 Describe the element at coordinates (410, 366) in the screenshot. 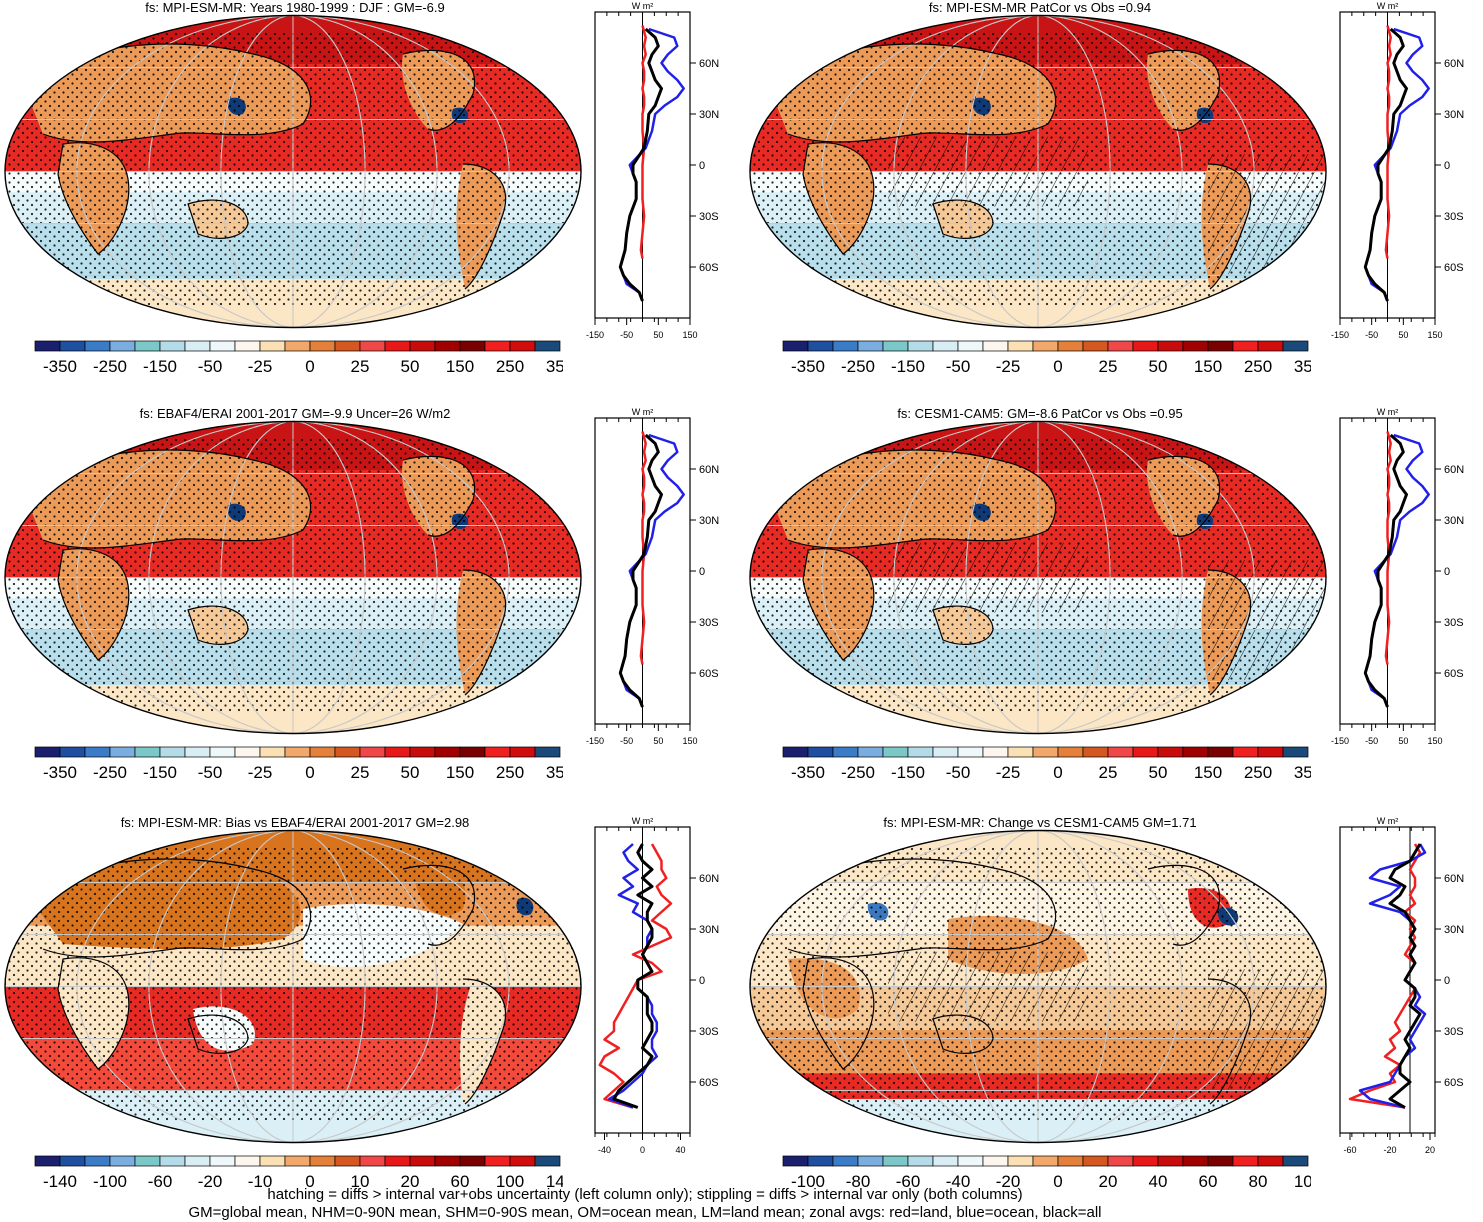

I see `colorbar-tick-label: 50` at that location.